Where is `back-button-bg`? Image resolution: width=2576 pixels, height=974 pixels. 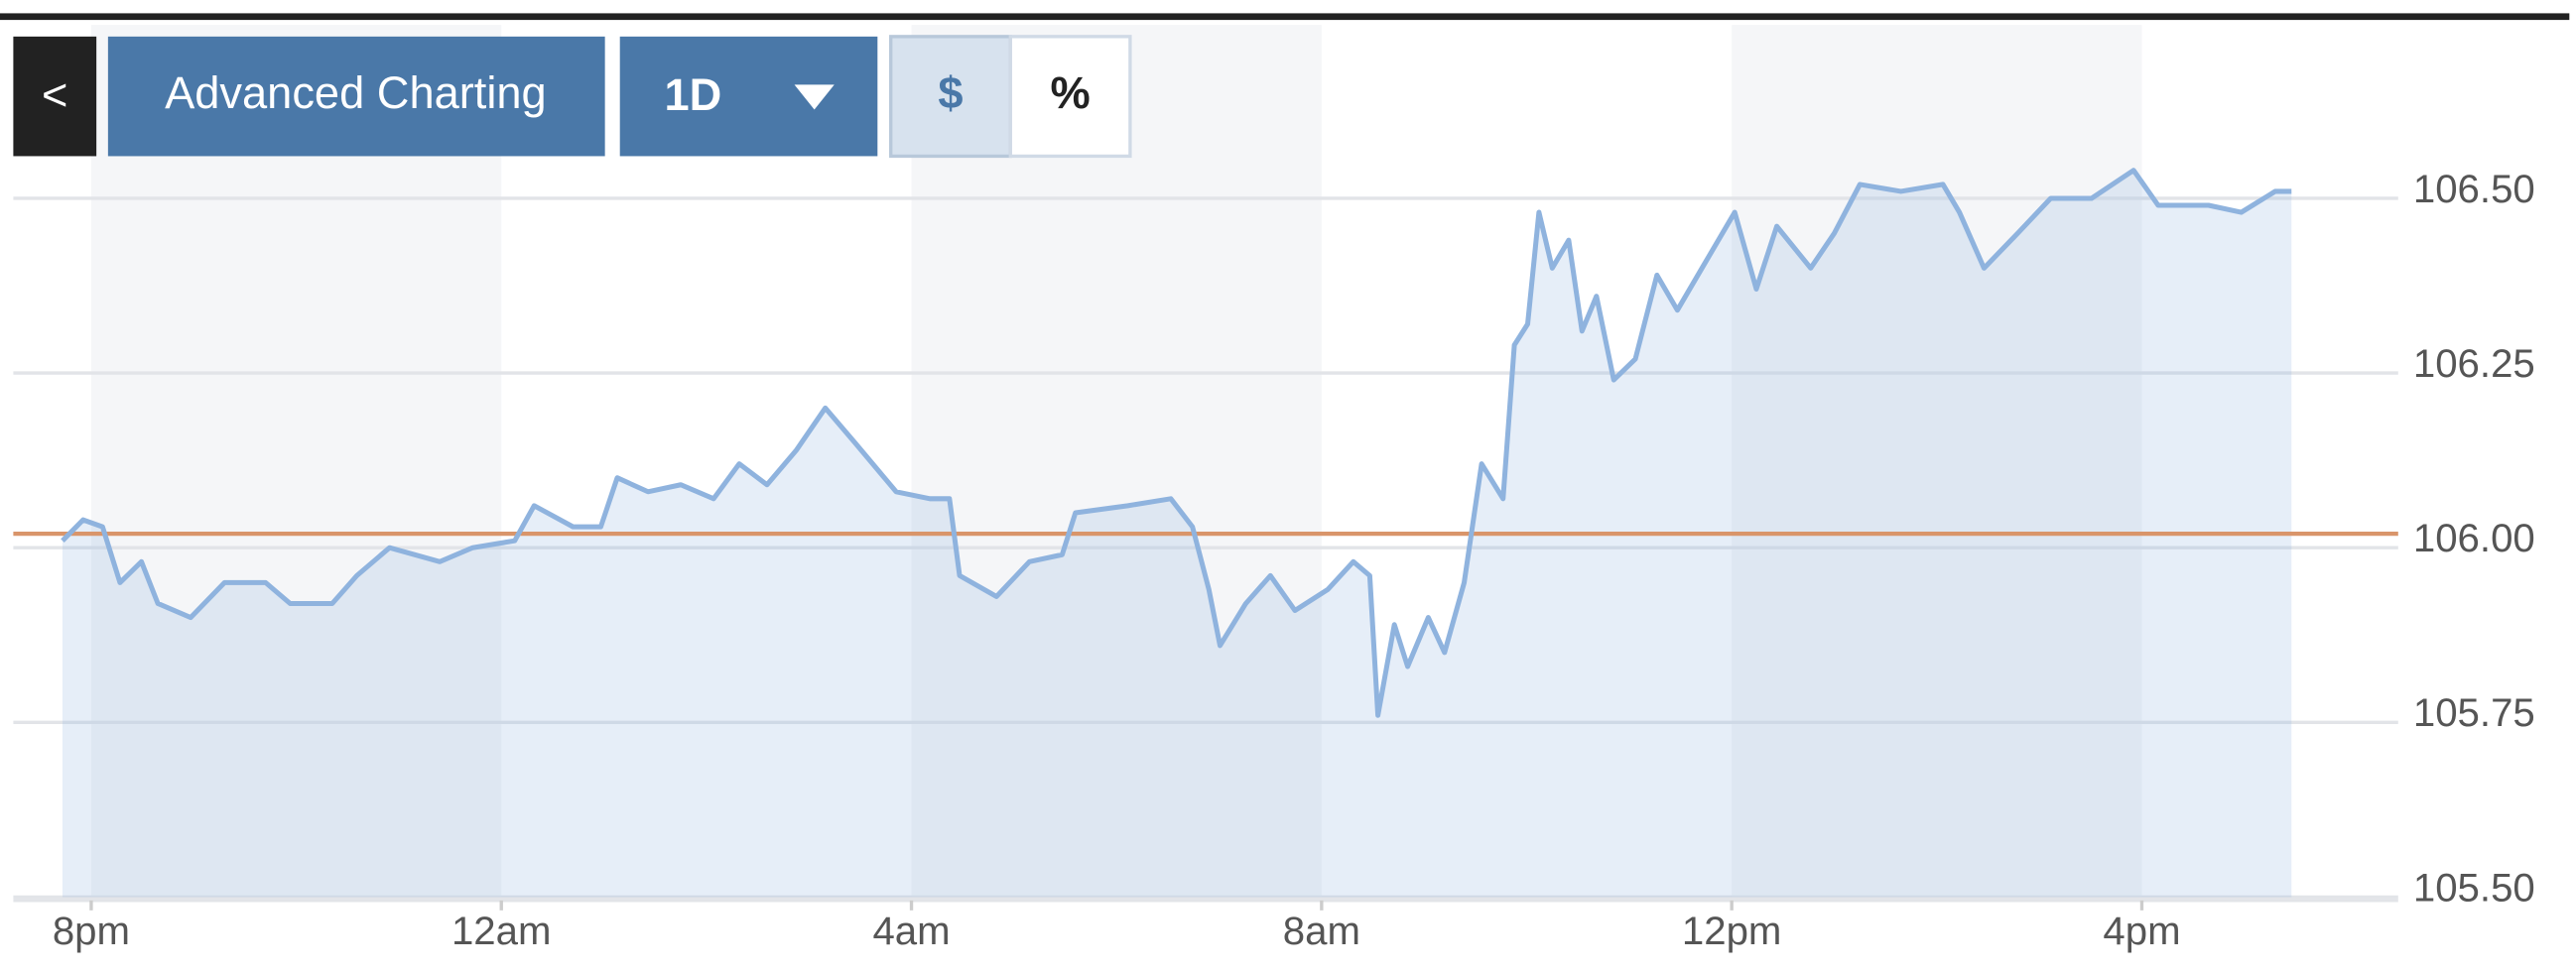 back-button-bg is located at coordinates (55, 96).